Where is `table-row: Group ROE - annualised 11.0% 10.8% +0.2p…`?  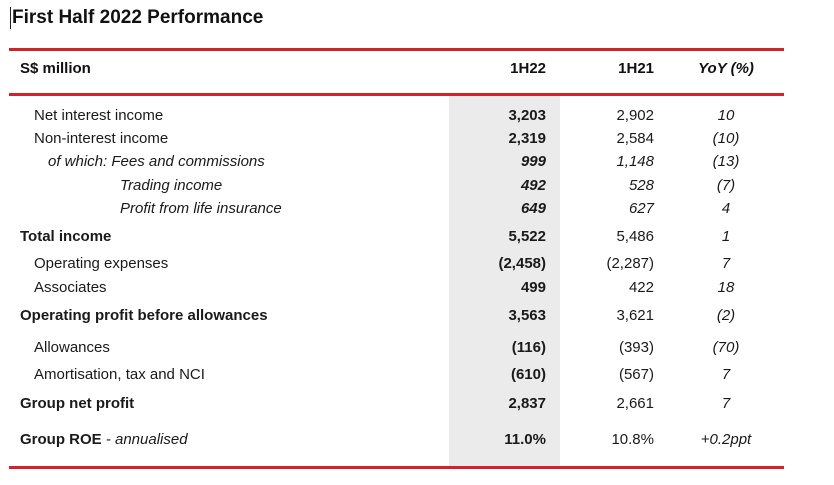
table-row: Group ROE - annualised 11.0% 10.8% +0.2p… is located at coordinates (417, 441).